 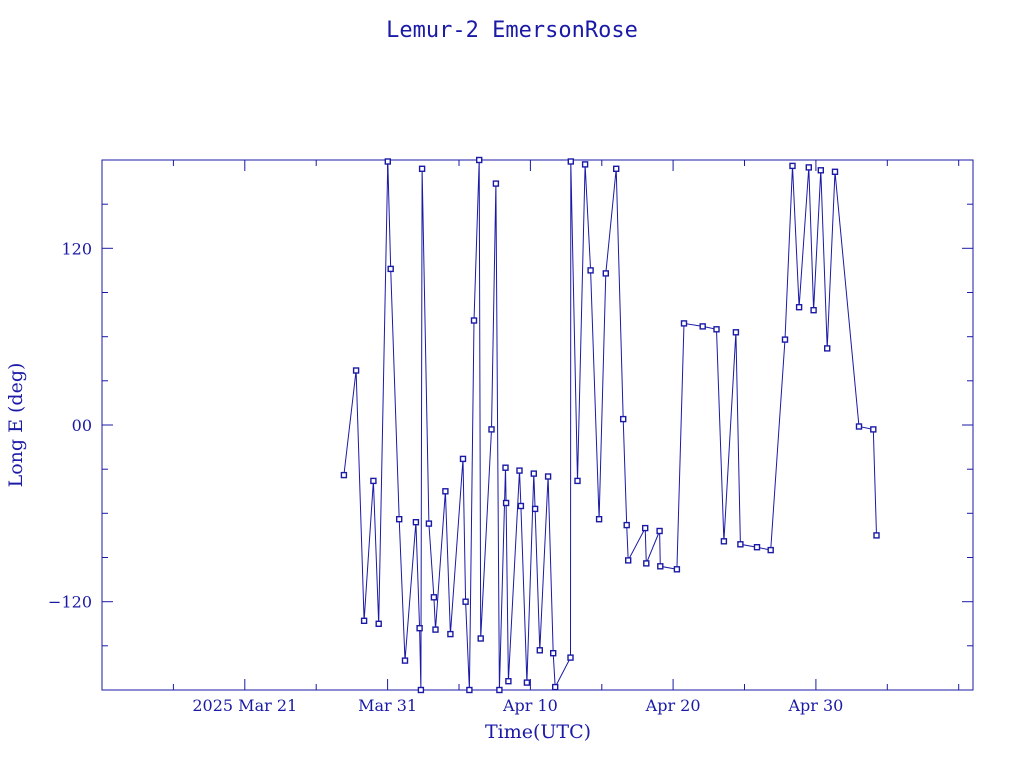 I want to click on x-tick-label: Apr 10, so click(x=530, y=705).